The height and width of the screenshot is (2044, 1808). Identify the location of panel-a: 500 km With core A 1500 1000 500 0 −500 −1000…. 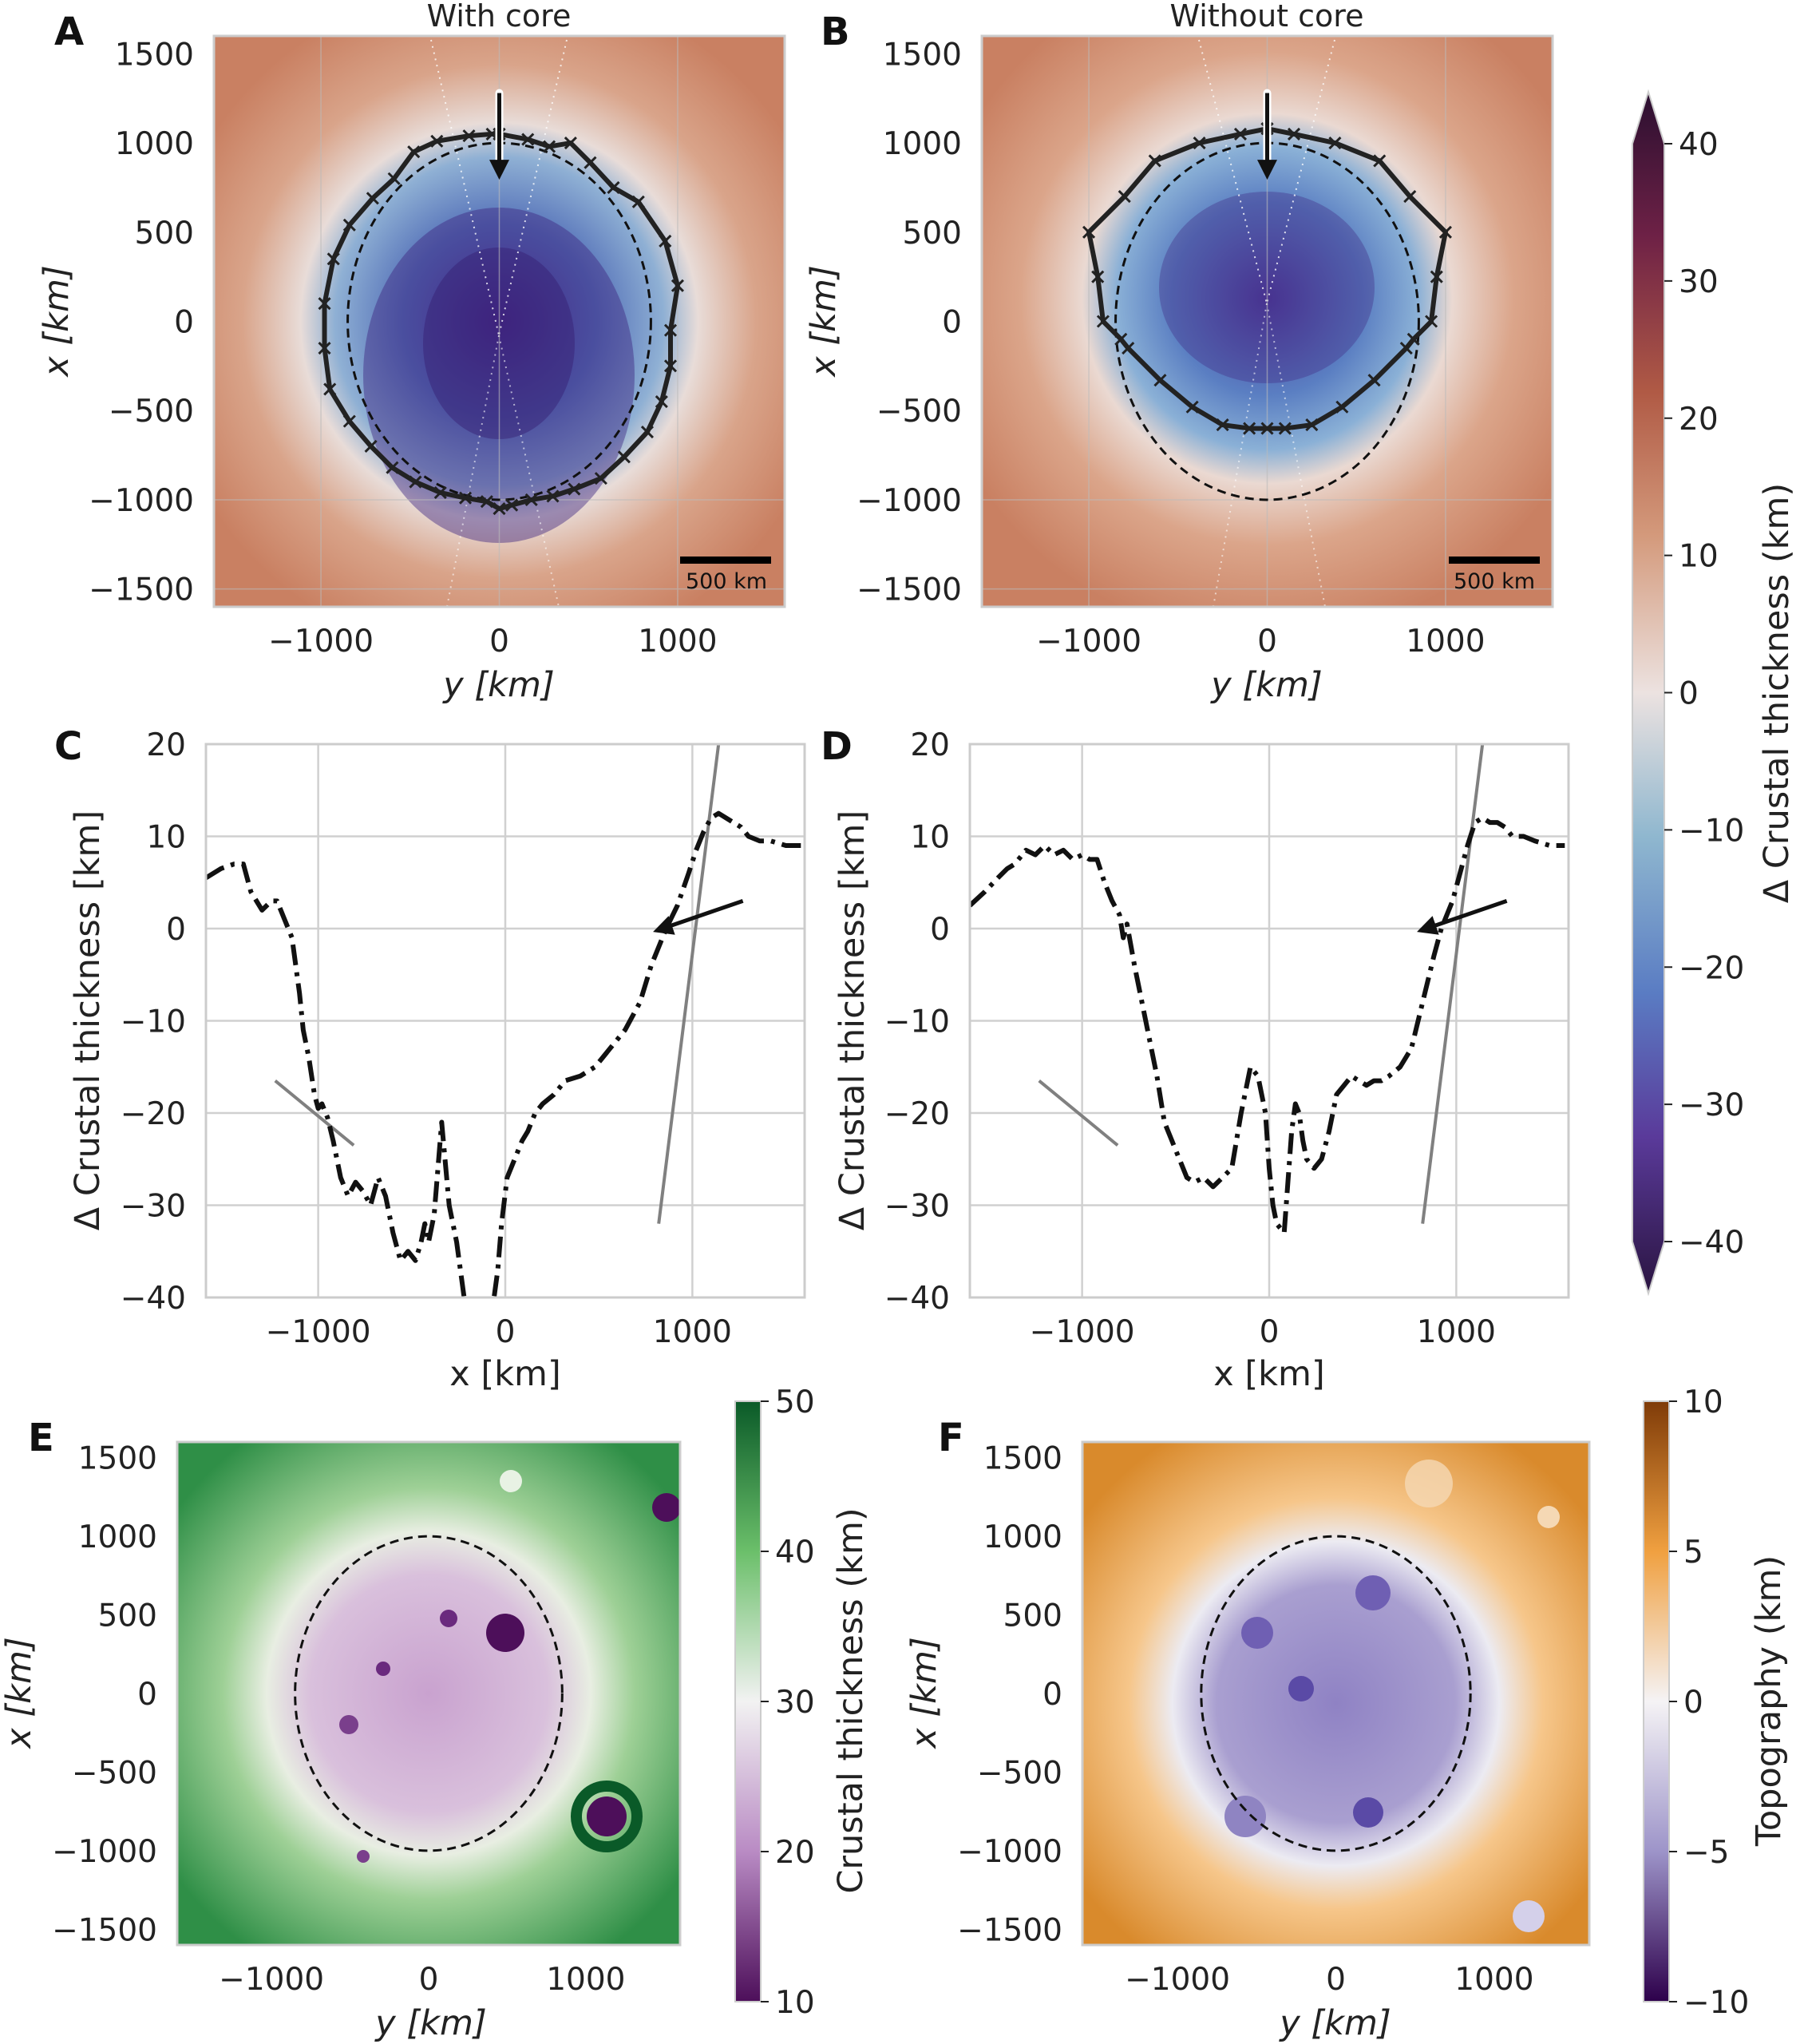
(411, 352).